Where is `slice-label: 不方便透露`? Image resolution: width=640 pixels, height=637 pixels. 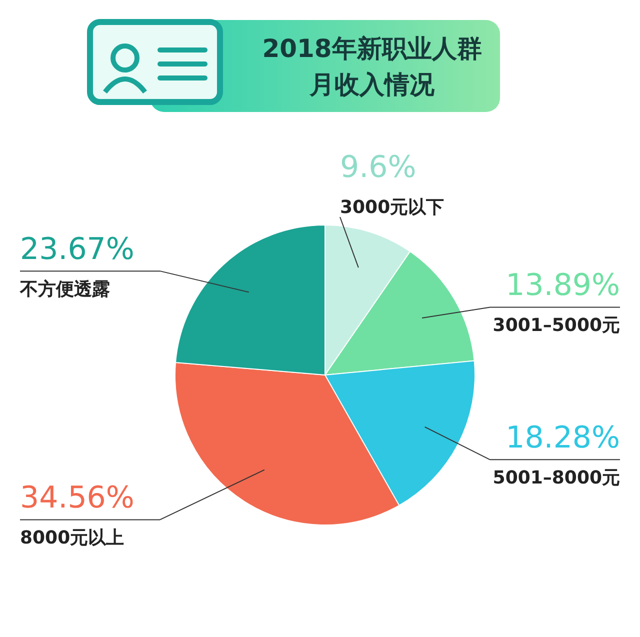 slice-label: 不方便透露 is located at coordinates (64, 289).